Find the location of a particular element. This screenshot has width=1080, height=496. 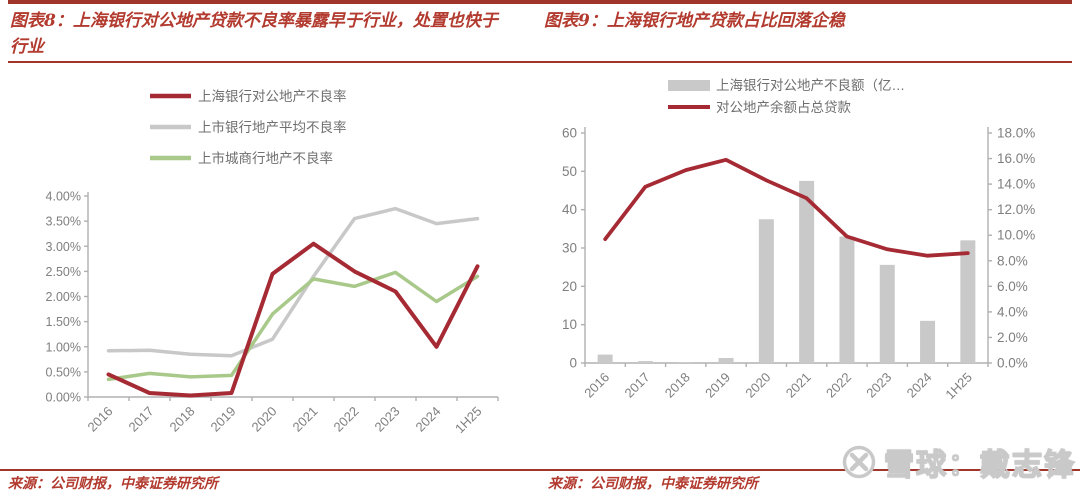

svg-text: 20 is located at coordinates (569, 286).